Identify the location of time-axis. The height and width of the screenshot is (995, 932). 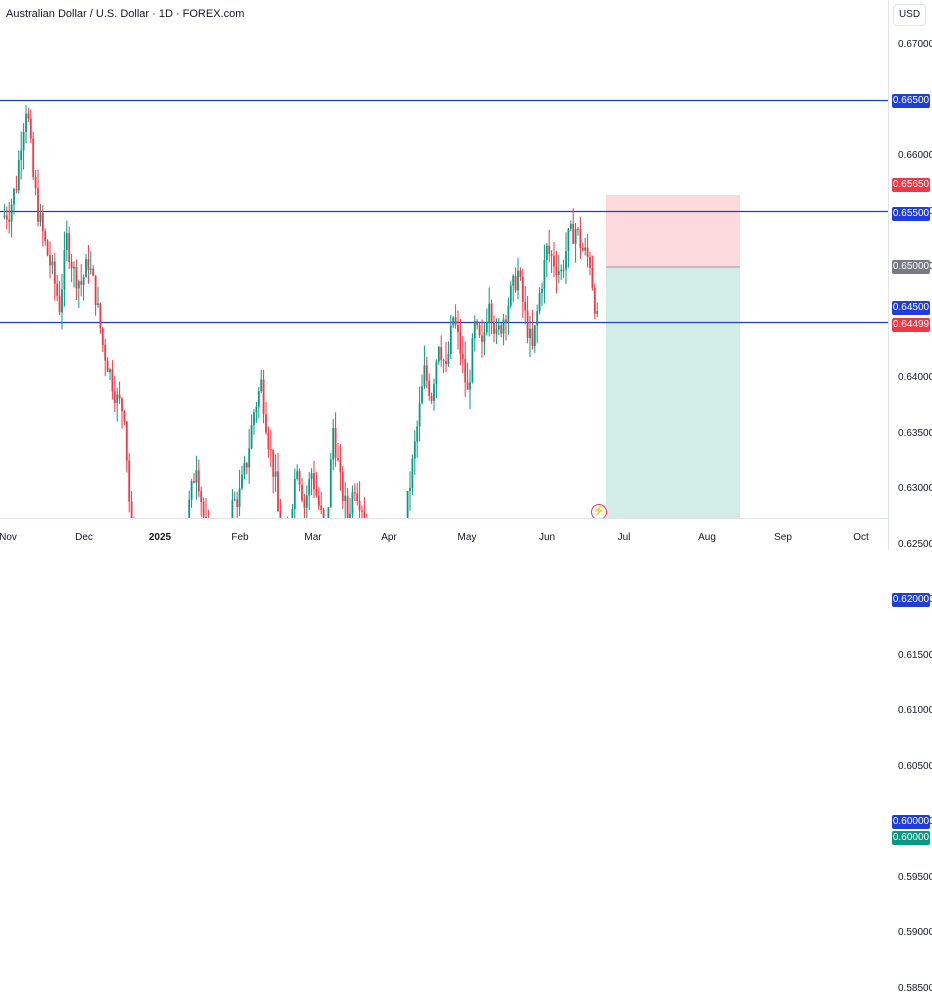
(444, 534).